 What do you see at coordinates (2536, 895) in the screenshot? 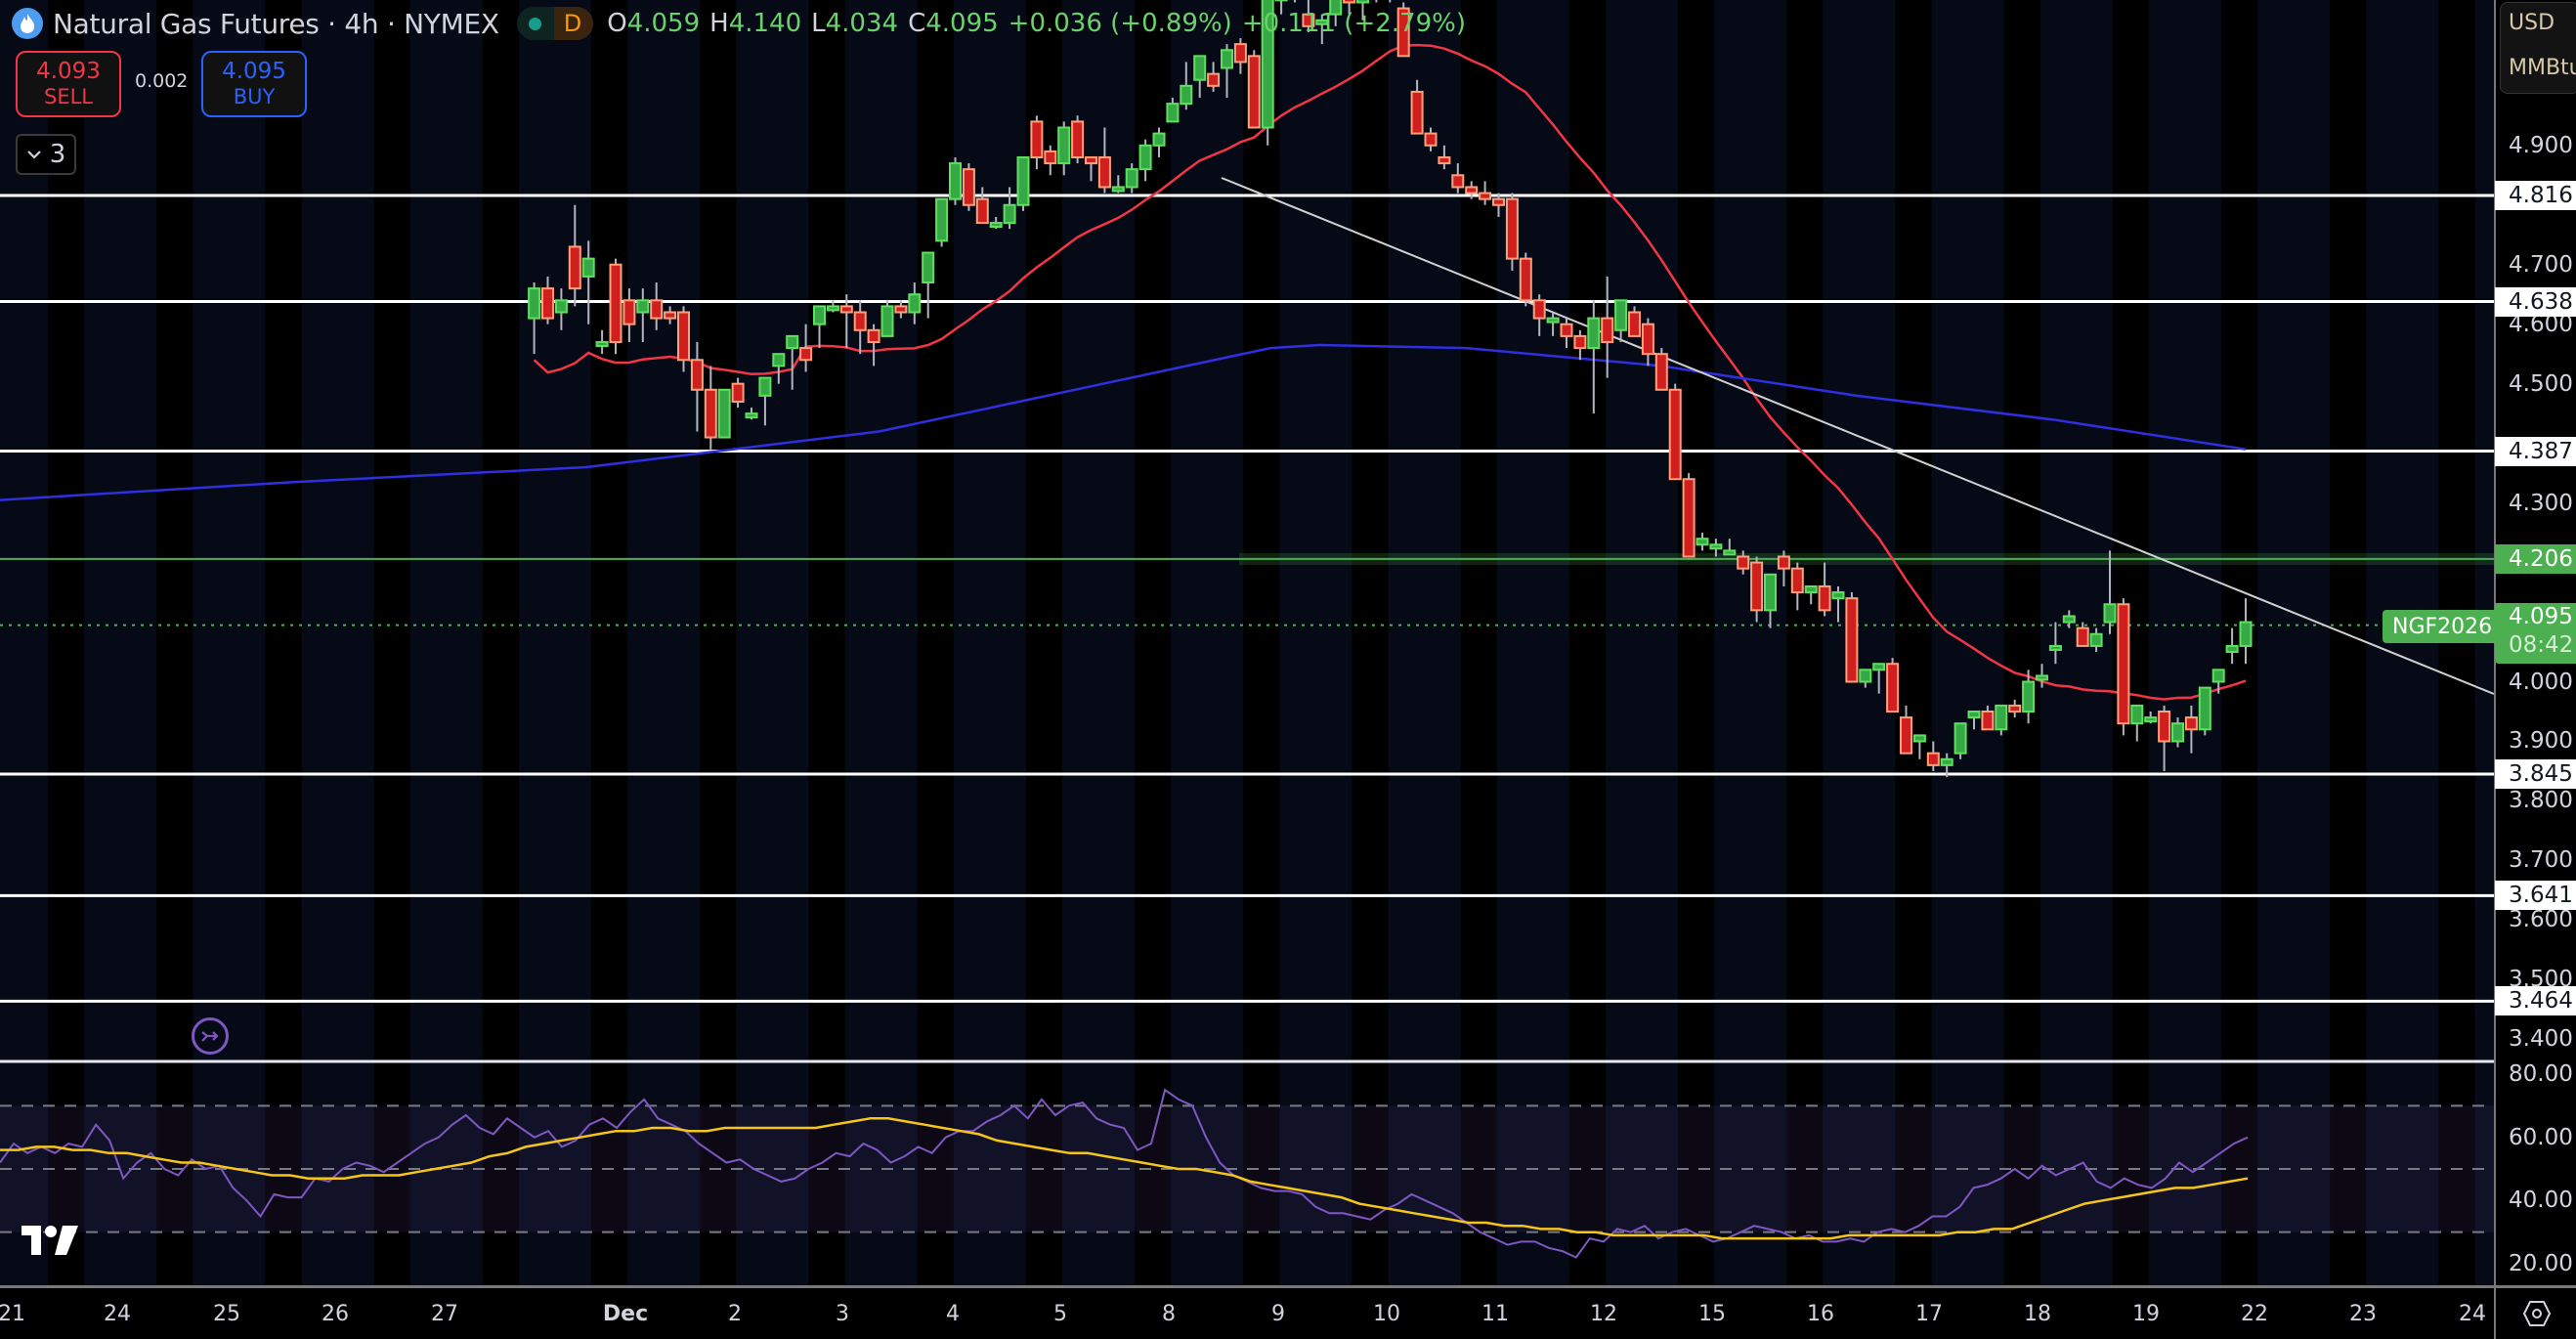
I see `level-price-label: 3.641` at bounding box center [2536, 895].